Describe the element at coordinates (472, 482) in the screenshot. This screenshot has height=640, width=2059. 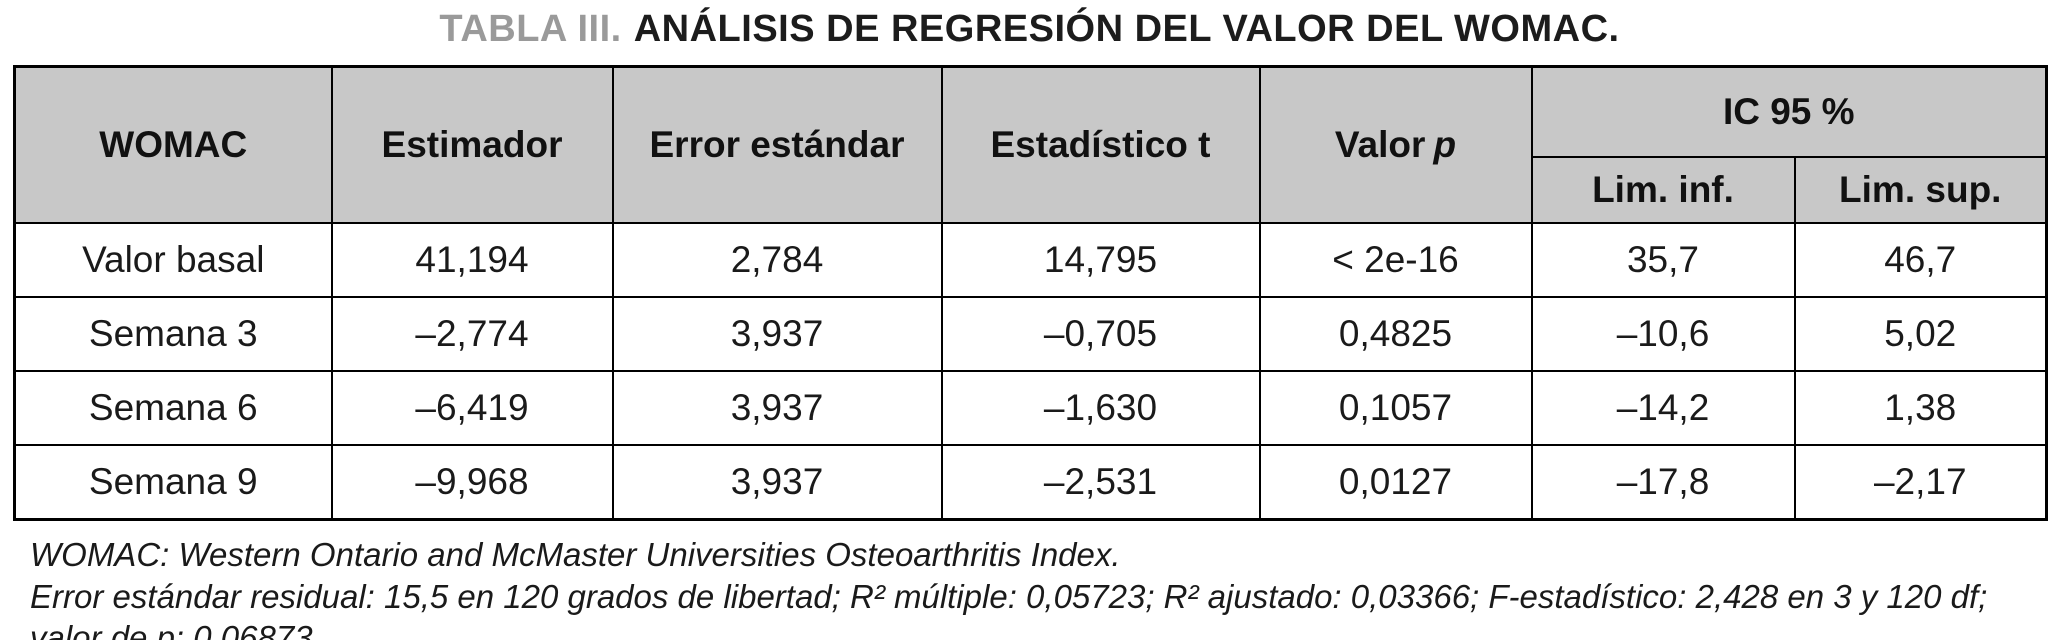
I see `table-cell: –9,968` at that location.